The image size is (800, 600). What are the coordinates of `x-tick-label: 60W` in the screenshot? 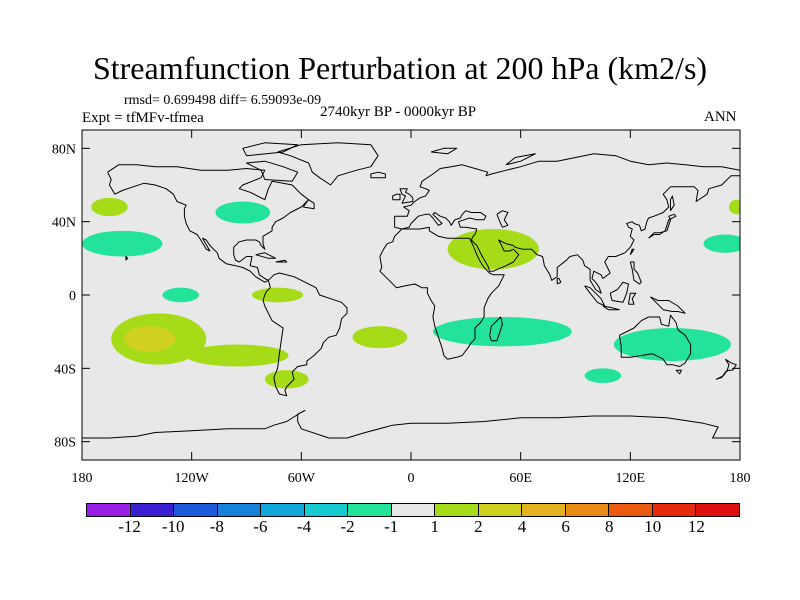 It's located at (302, 478).